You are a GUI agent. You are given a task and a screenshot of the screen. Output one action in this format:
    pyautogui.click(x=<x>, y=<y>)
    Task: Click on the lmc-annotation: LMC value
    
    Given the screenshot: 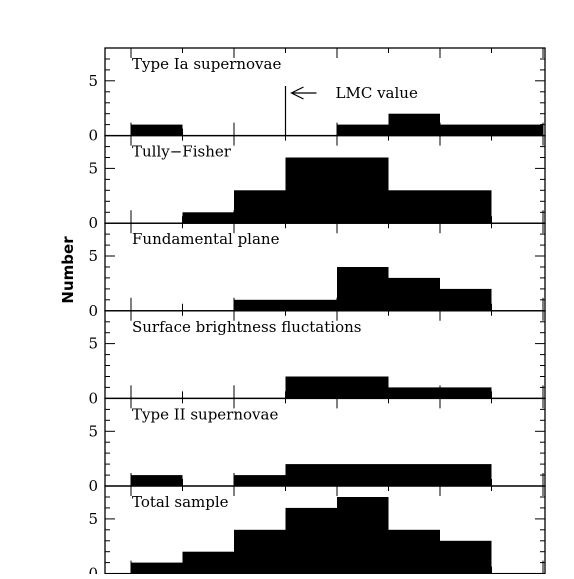 What is the action you would take?
    pyautogui.click(x=377, y=93)
    